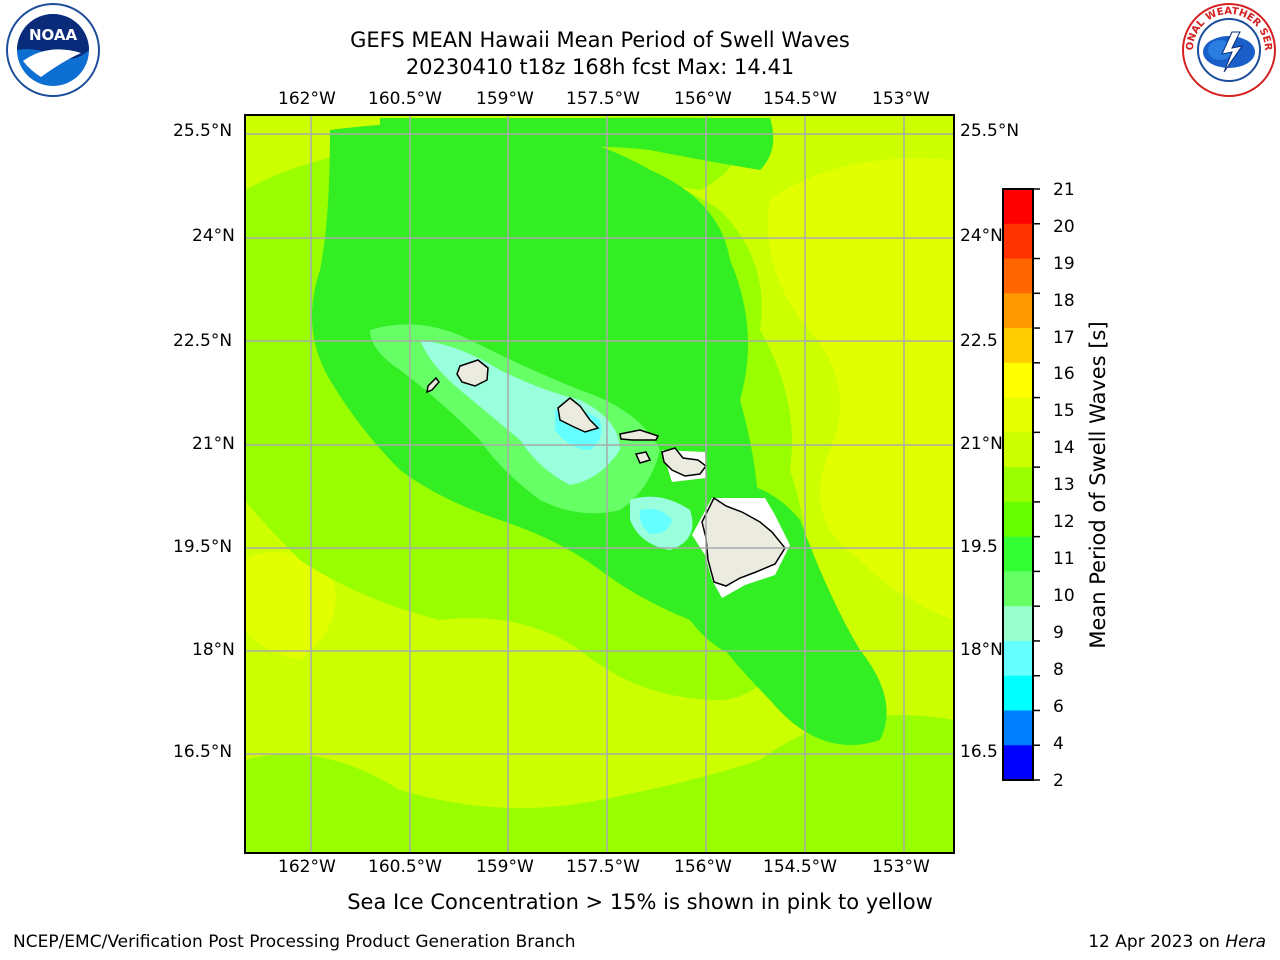 The width and height of the screenshot is (1280, 960). What do you see at coordinates (577, 144) in the screenshot?
I see `contour-12-top` at bounding box center [577, 144].